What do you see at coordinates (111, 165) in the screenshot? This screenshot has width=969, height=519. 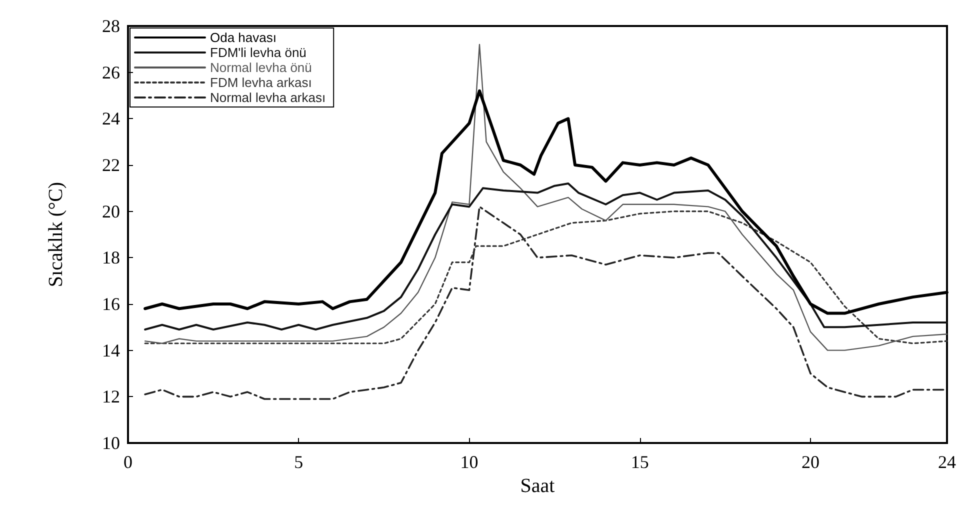 I see `y-tick-label: 22` at bounding box center [111, 165].